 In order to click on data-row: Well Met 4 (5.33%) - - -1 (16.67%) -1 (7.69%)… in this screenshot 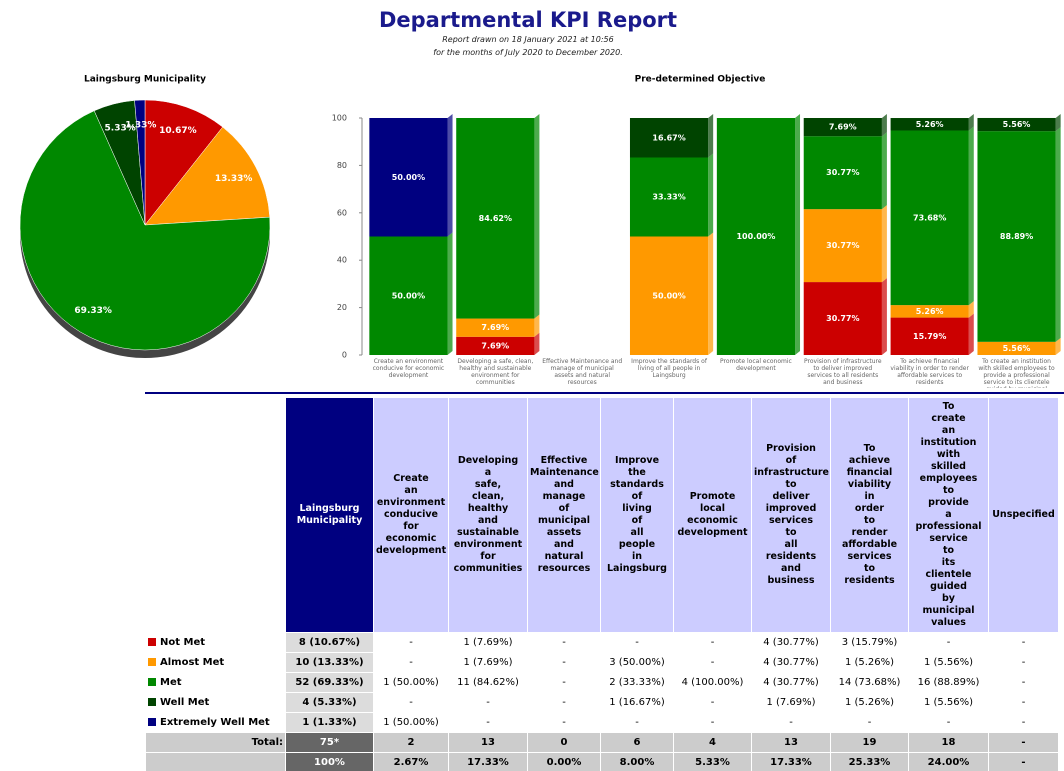, I will do `click(602, 702)`.